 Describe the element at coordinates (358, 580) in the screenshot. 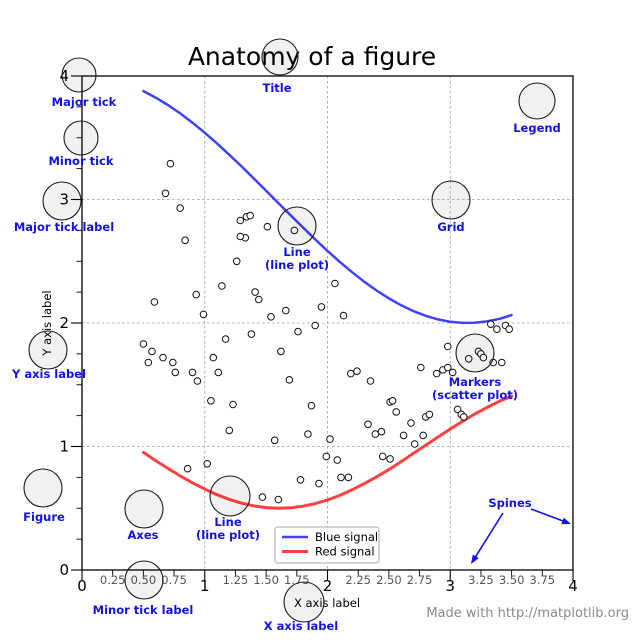

I see `x-minor-tick-label: 2.25` at that location.